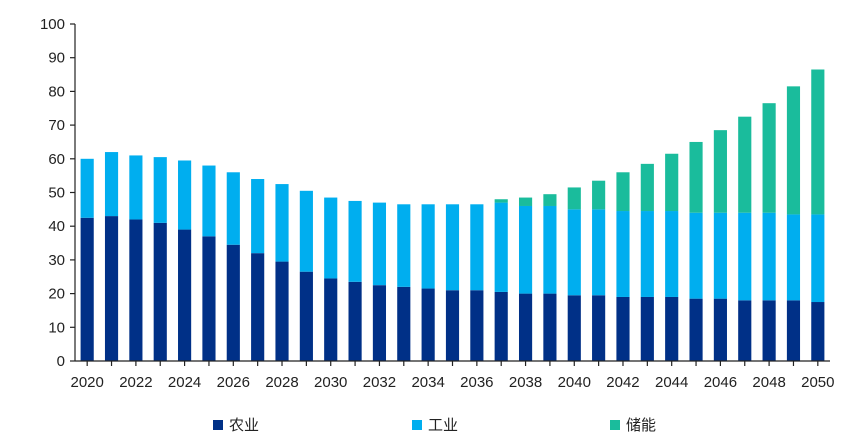 The image size is (855, 437). Describe the element at coordinates (525, 382) in the screenshot. I see `x-tick-label: 2038` at that location.